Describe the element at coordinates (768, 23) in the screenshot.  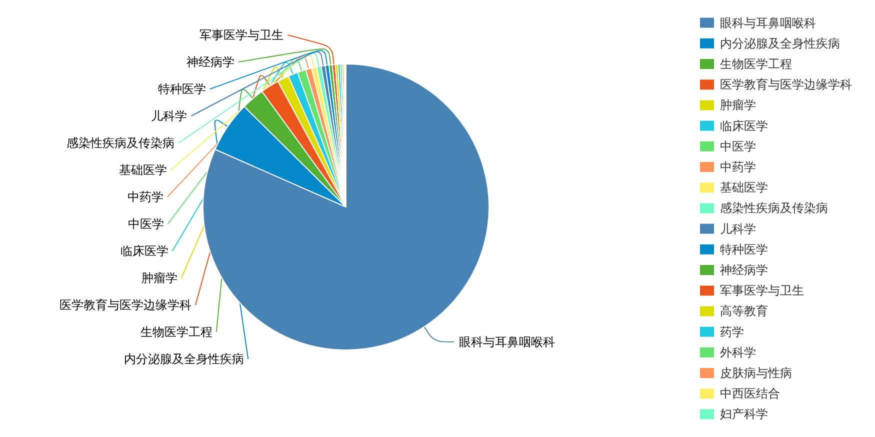
I see `legend-label: 眼科与耳鼻咽喉科` at that location.